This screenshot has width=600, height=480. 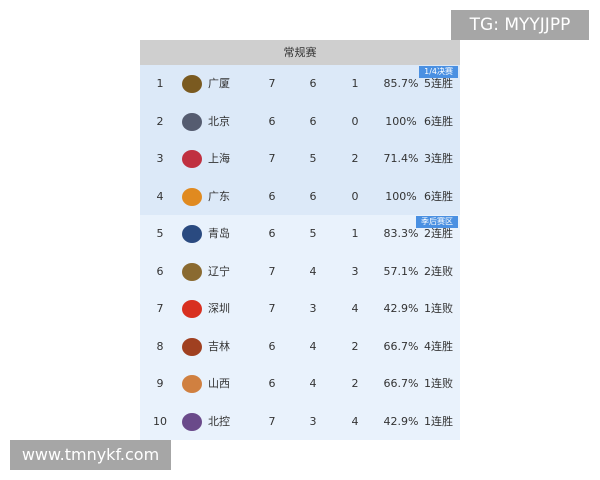 I want to click on team-name: 北京, so click(x=219, y=121).